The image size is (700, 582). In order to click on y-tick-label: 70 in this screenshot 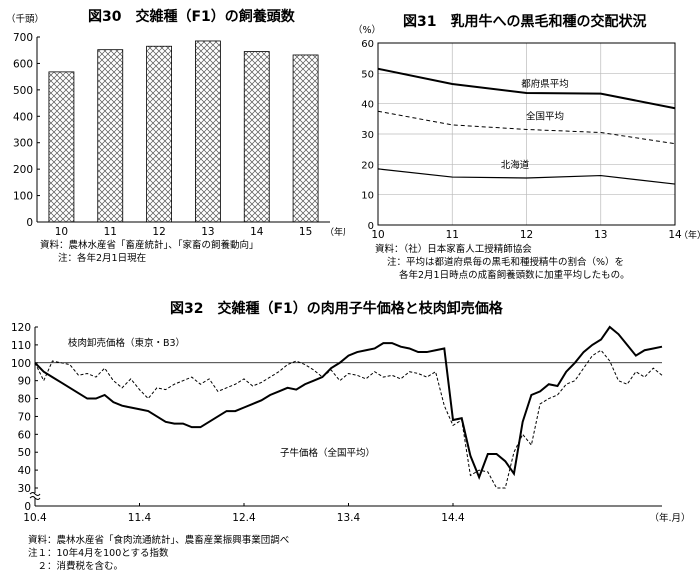, I will do `click(24, 417)`.